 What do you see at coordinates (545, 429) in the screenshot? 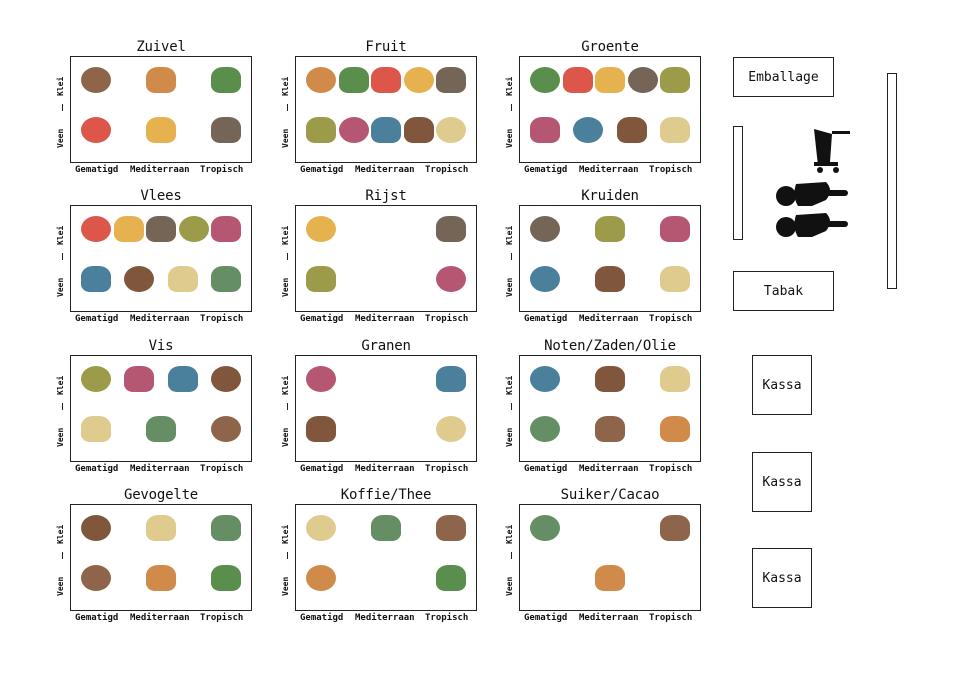
I see `olive-icon` at bounding box center [545, 429].